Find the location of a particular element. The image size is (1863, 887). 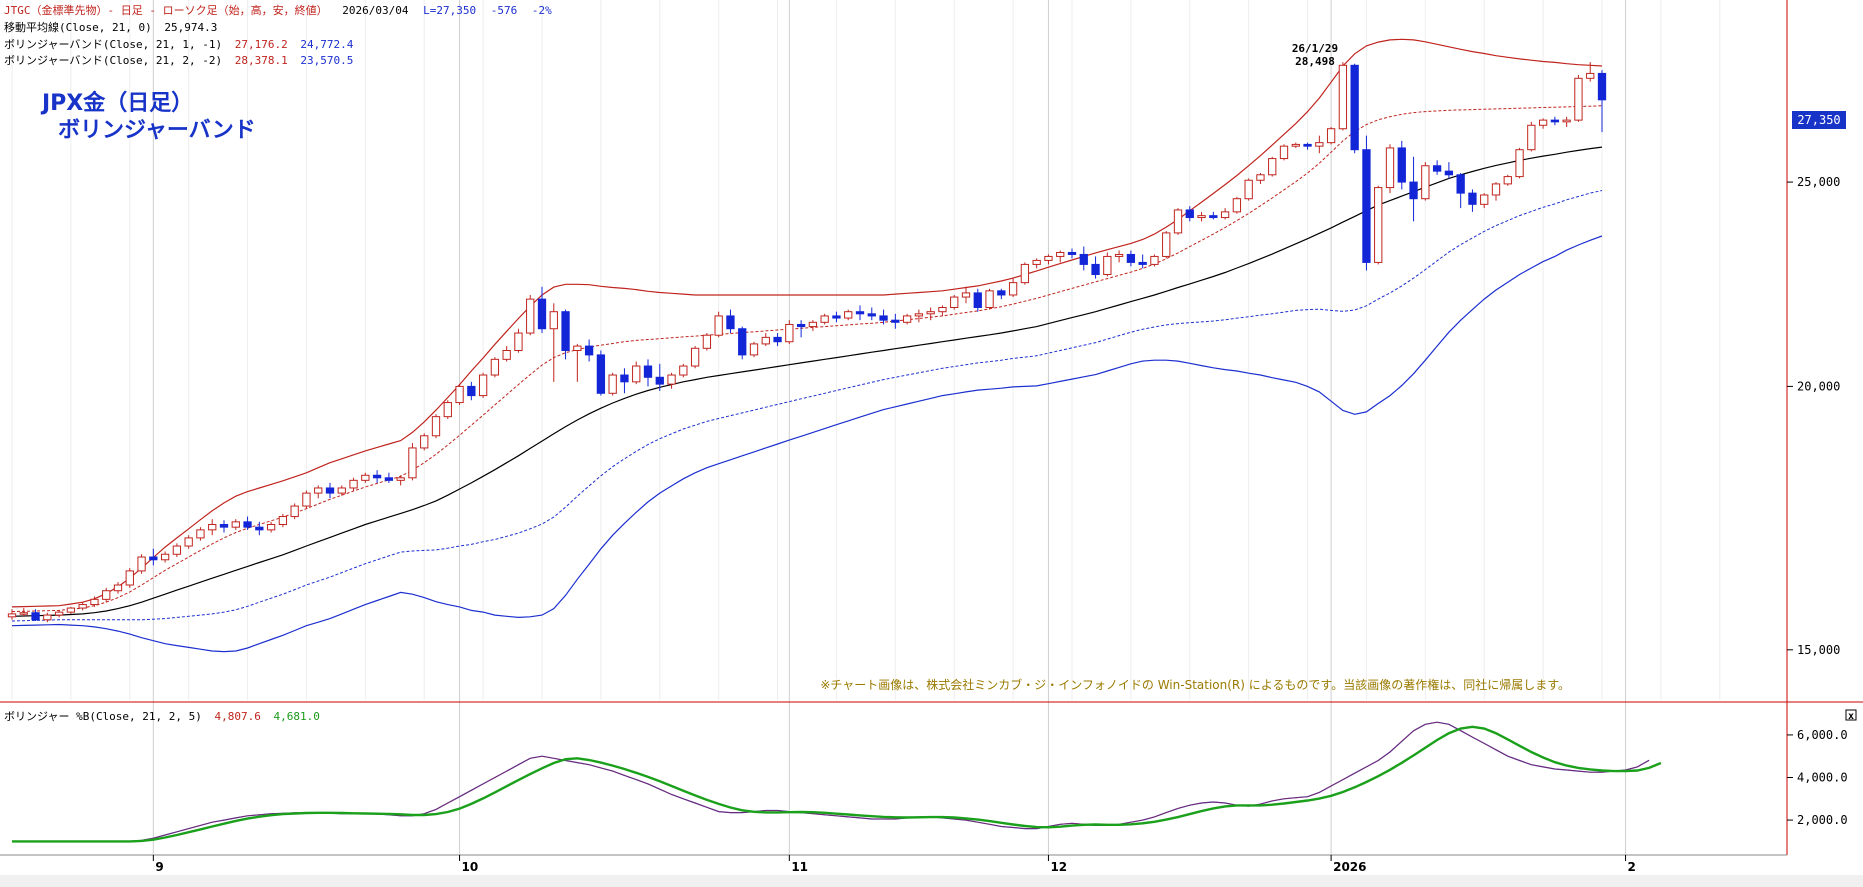

x-tick-label: 12 is located at coordinates (1058, 867).